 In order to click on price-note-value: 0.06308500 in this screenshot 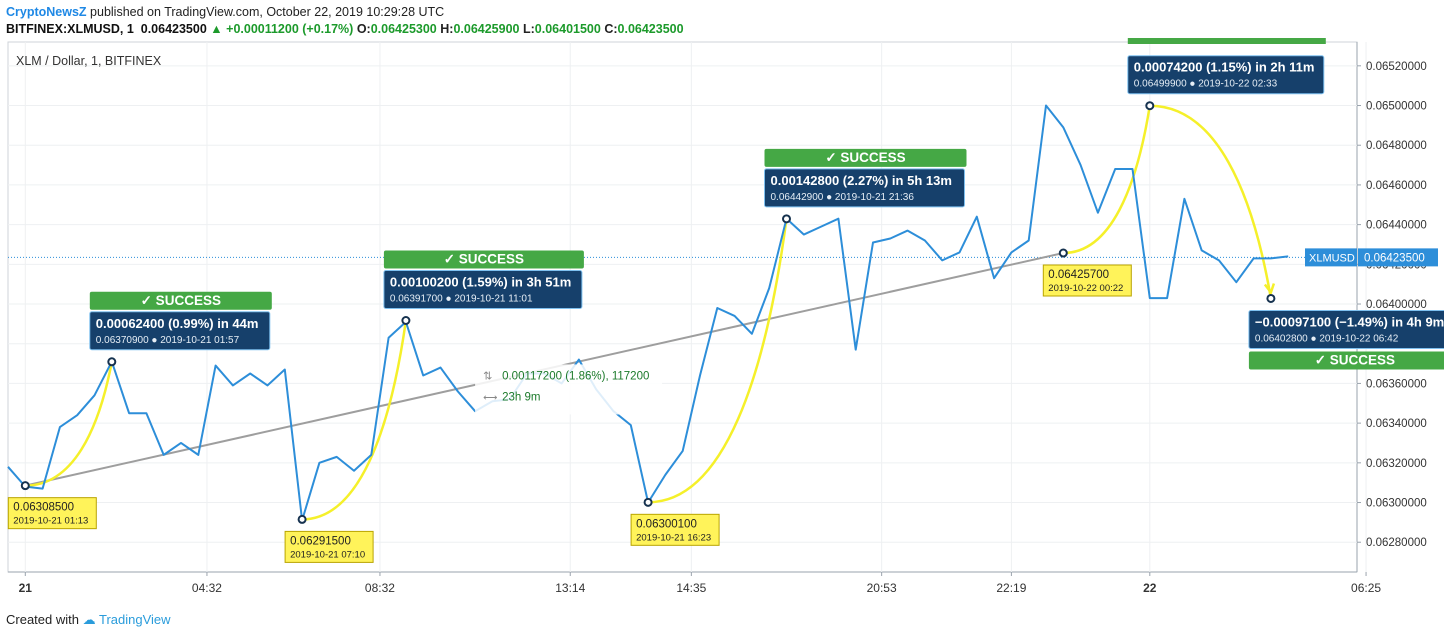, I will do `click(43, 508)`.